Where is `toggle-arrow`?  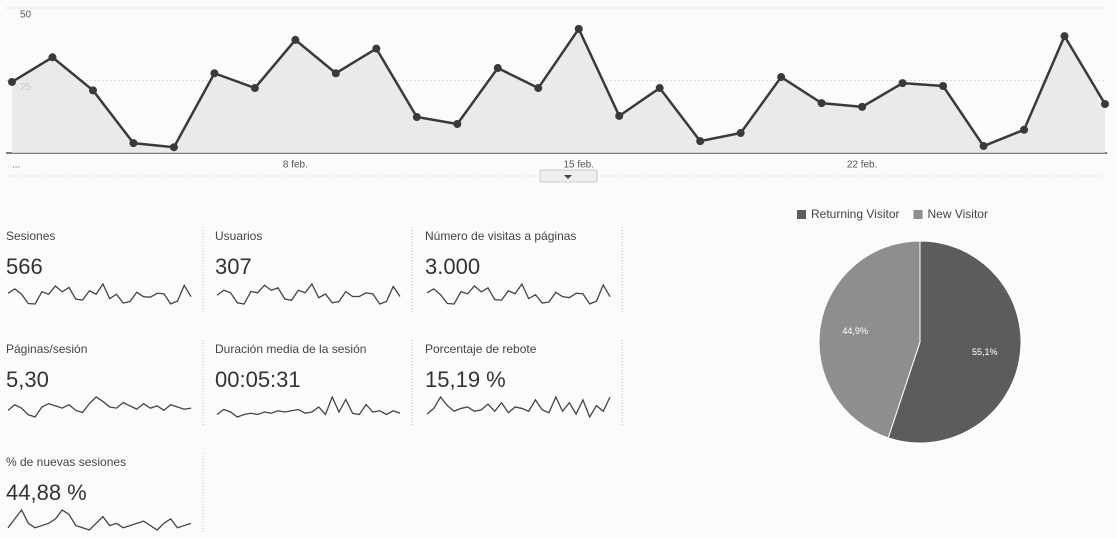 toggle-arrow is located at coordinates (568, 177).